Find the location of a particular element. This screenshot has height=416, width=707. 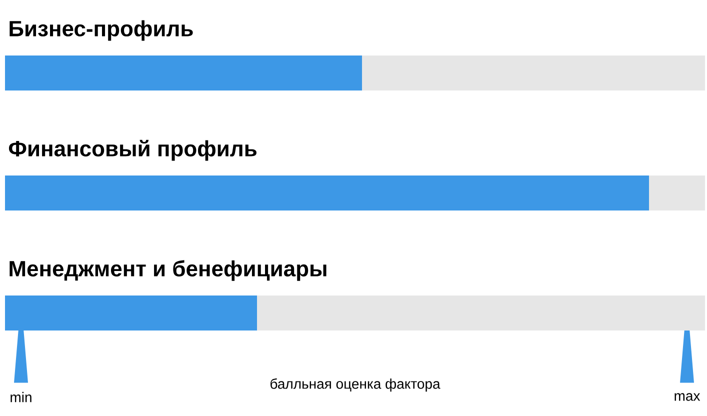

text: max is located at coordinates (687, 397).